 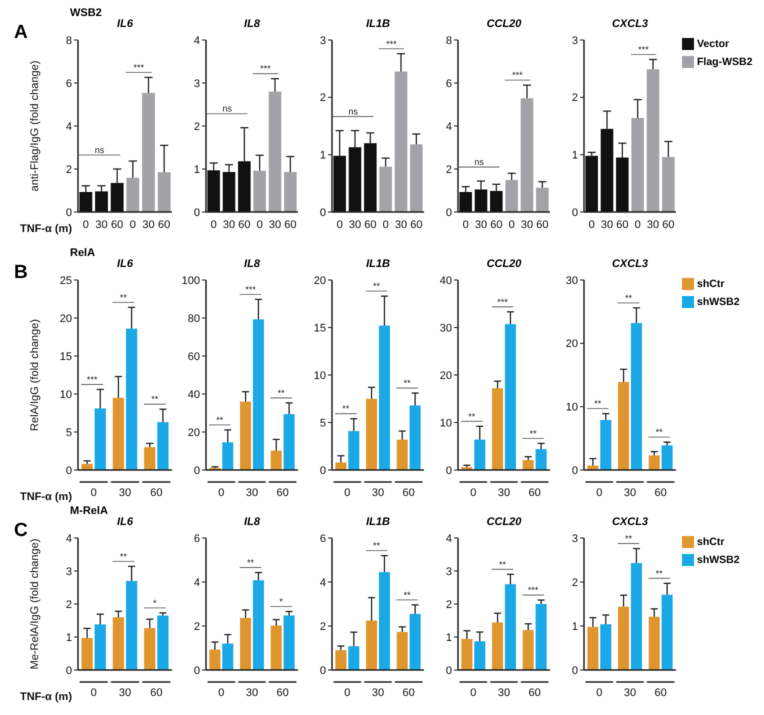 What do you see at coordinates (446, 376) in the screenshot?
I see `y-tick-label: 20` at bounding box center [446, 376].